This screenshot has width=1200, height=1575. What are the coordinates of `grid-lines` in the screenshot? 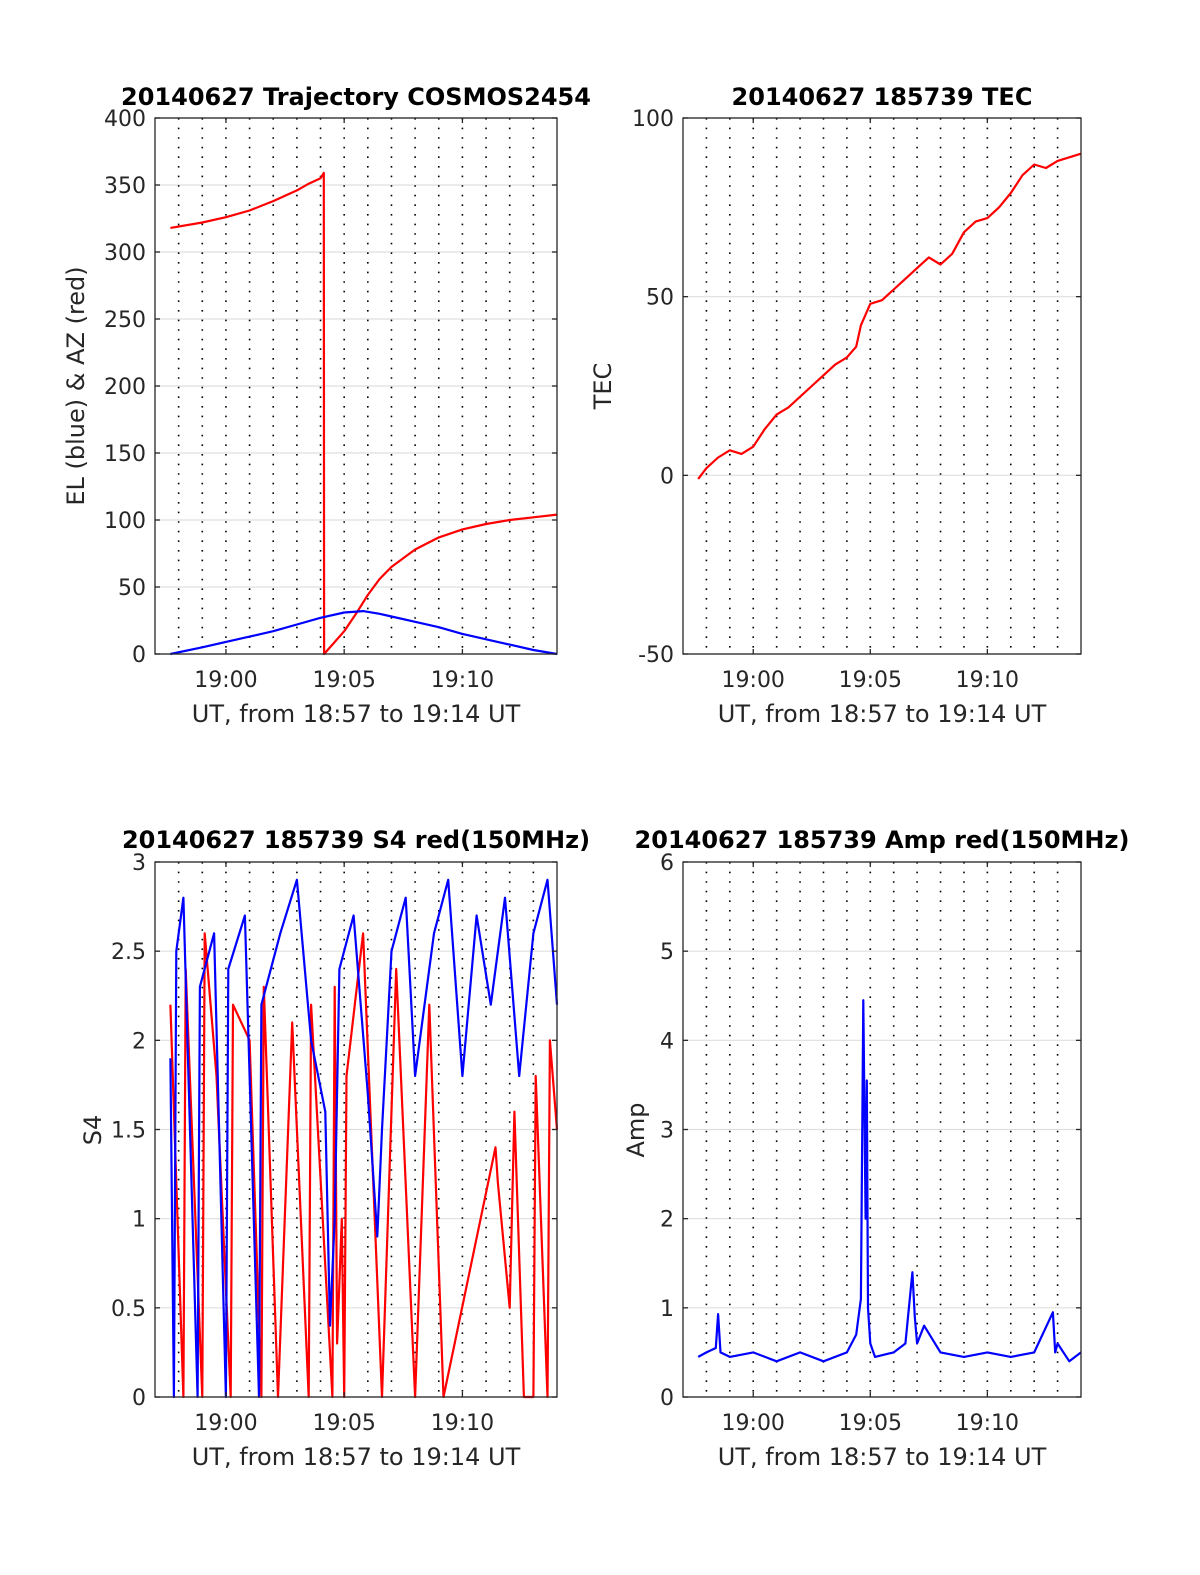 It's located at (356, 386).